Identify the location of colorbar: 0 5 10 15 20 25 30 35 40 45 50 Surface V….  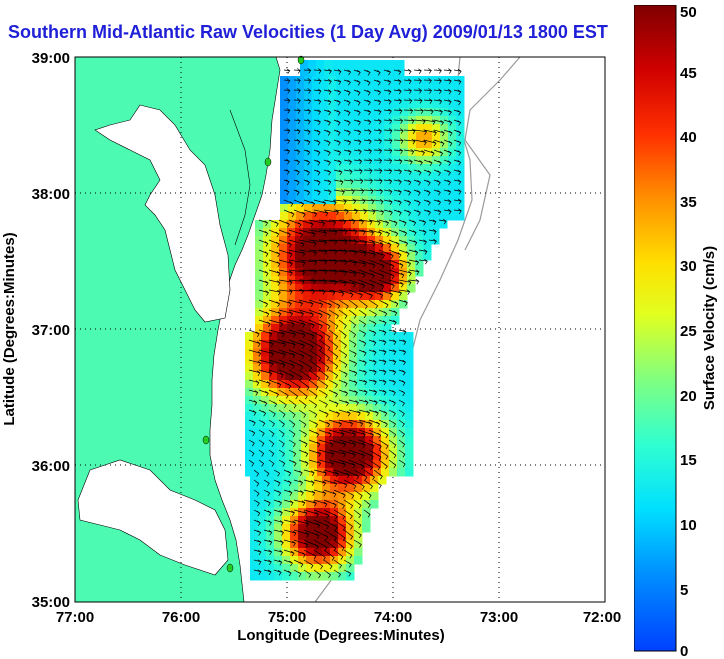
(676, 332).